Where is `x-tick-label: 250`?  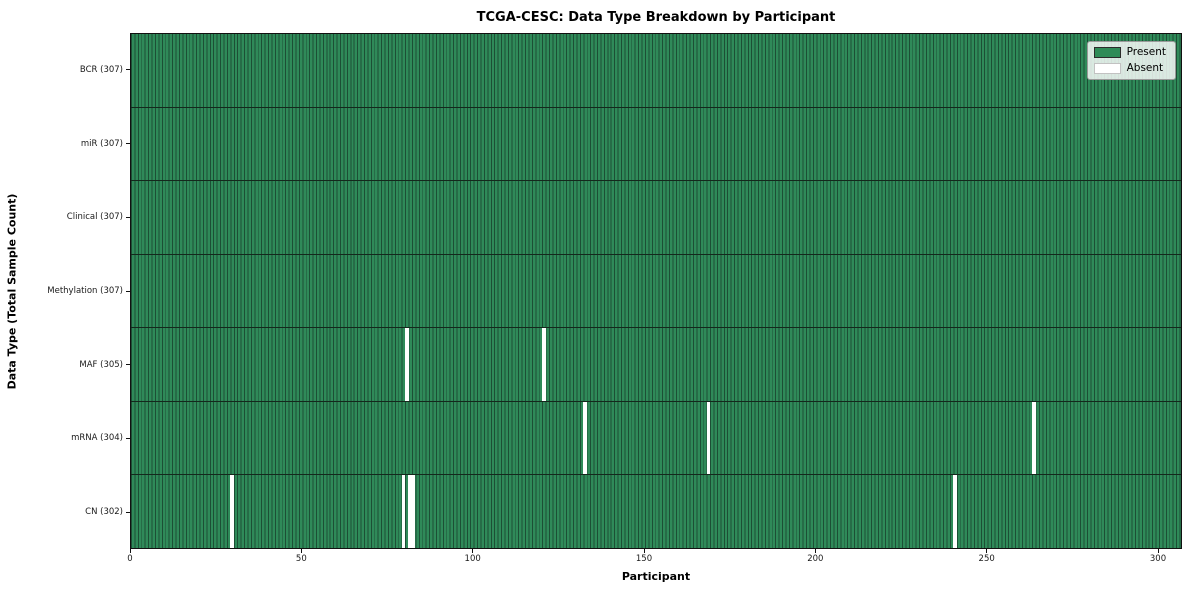 x-tick-label: 250 is located at coordinates (986, 559).